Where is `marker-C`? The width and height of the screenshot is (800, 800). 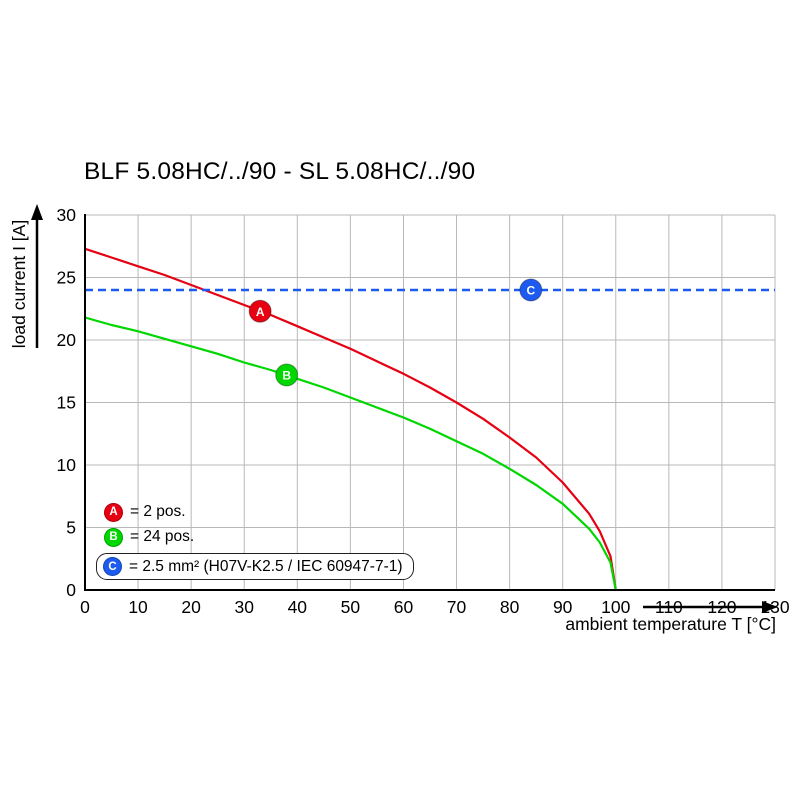
marker-C is located at coordinates (531, 290).